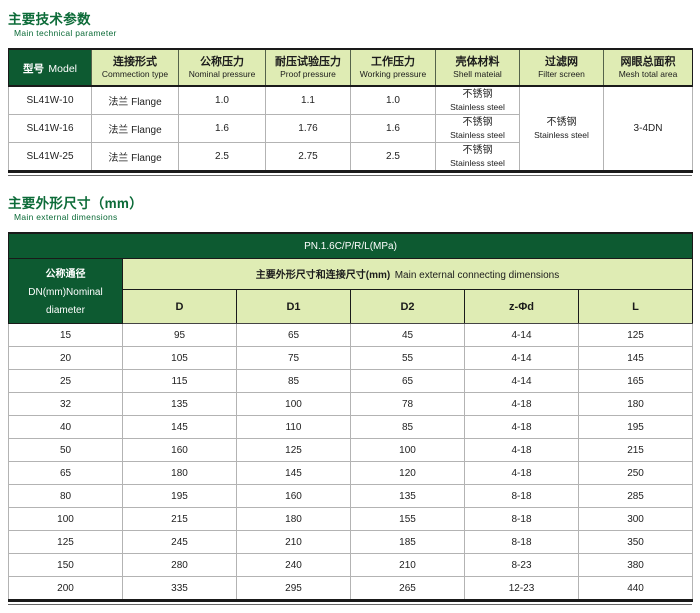 This screenshot has width=700, height=613. What do you see at coordinates (179, 358) in the screenshot?
I see `cell-D: 105` at bounding box center [179, 358].